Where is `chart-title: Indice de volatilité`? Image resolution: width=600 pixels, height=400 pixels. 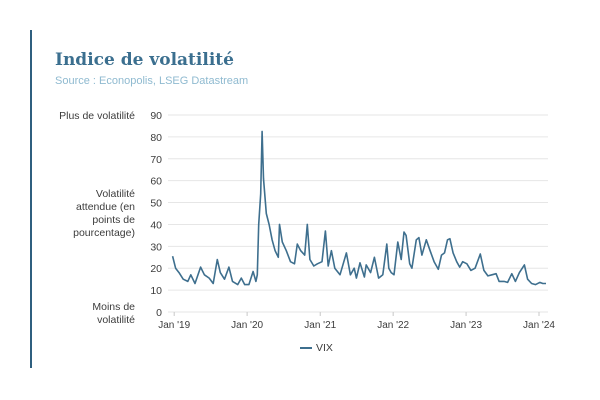 chart-title: Indice de volatilité is located at coordinates (144, 60).